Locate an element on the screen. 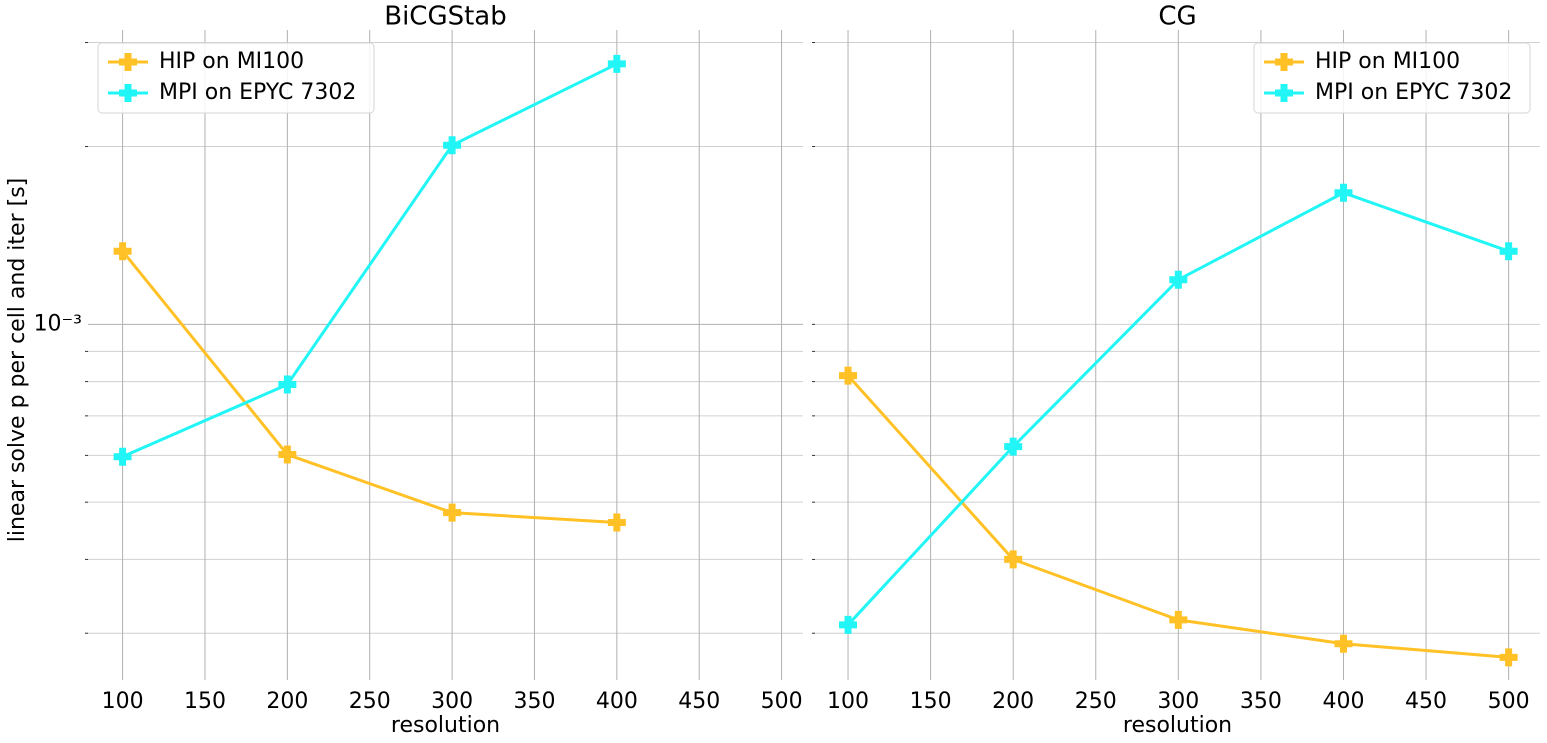 The height and width of the screenshot is (743, 1547). y-axis-label: linear solve p per cell and iter [s] is located at coordinates (17, 360).